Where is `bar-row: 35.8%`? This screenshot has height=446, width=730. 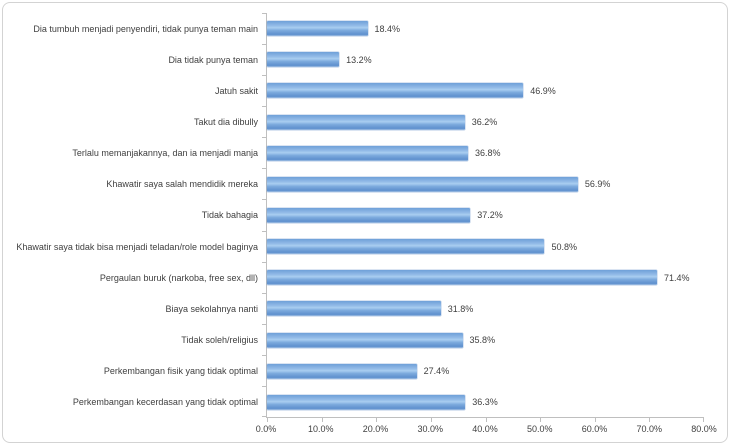
bar-row: 35.8% is located at coordinates (485, 340).